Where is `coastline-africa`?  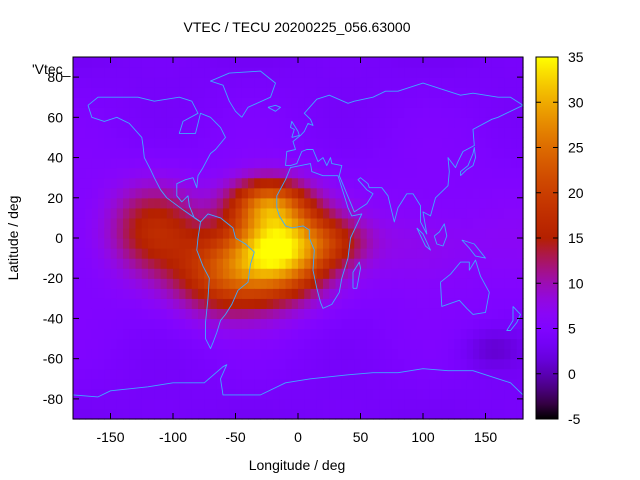
coastline-africa is located at coordinates (319, 236).